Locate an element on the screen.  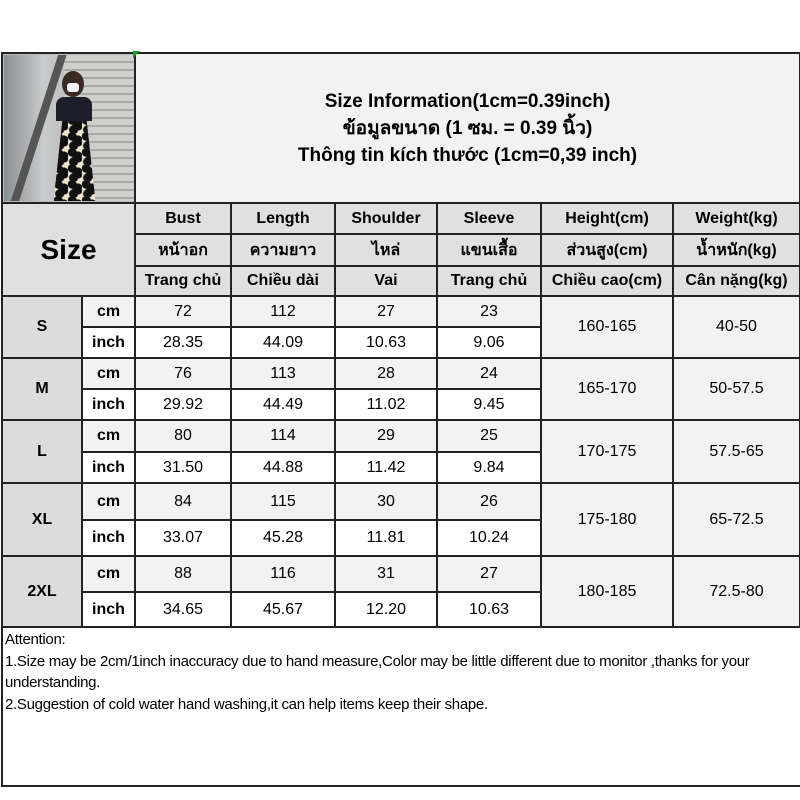
title-thai: ข้อมูลขนาด (1 ซม. = 0.39 นิ้ว) is located at coordinates (467, 128).